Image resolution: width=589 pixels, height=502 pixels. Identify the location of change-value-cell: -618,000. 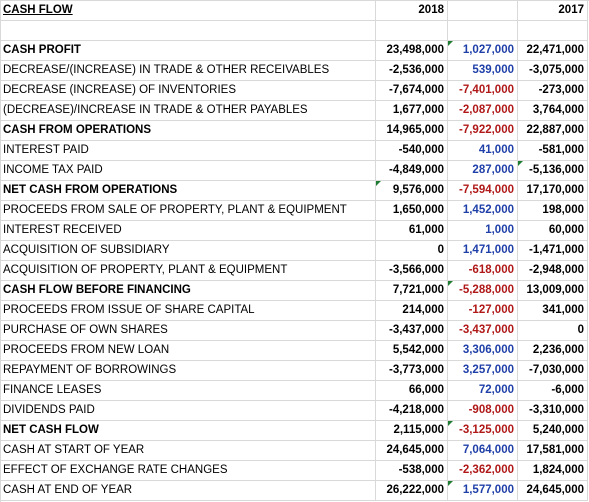
(483, 271).